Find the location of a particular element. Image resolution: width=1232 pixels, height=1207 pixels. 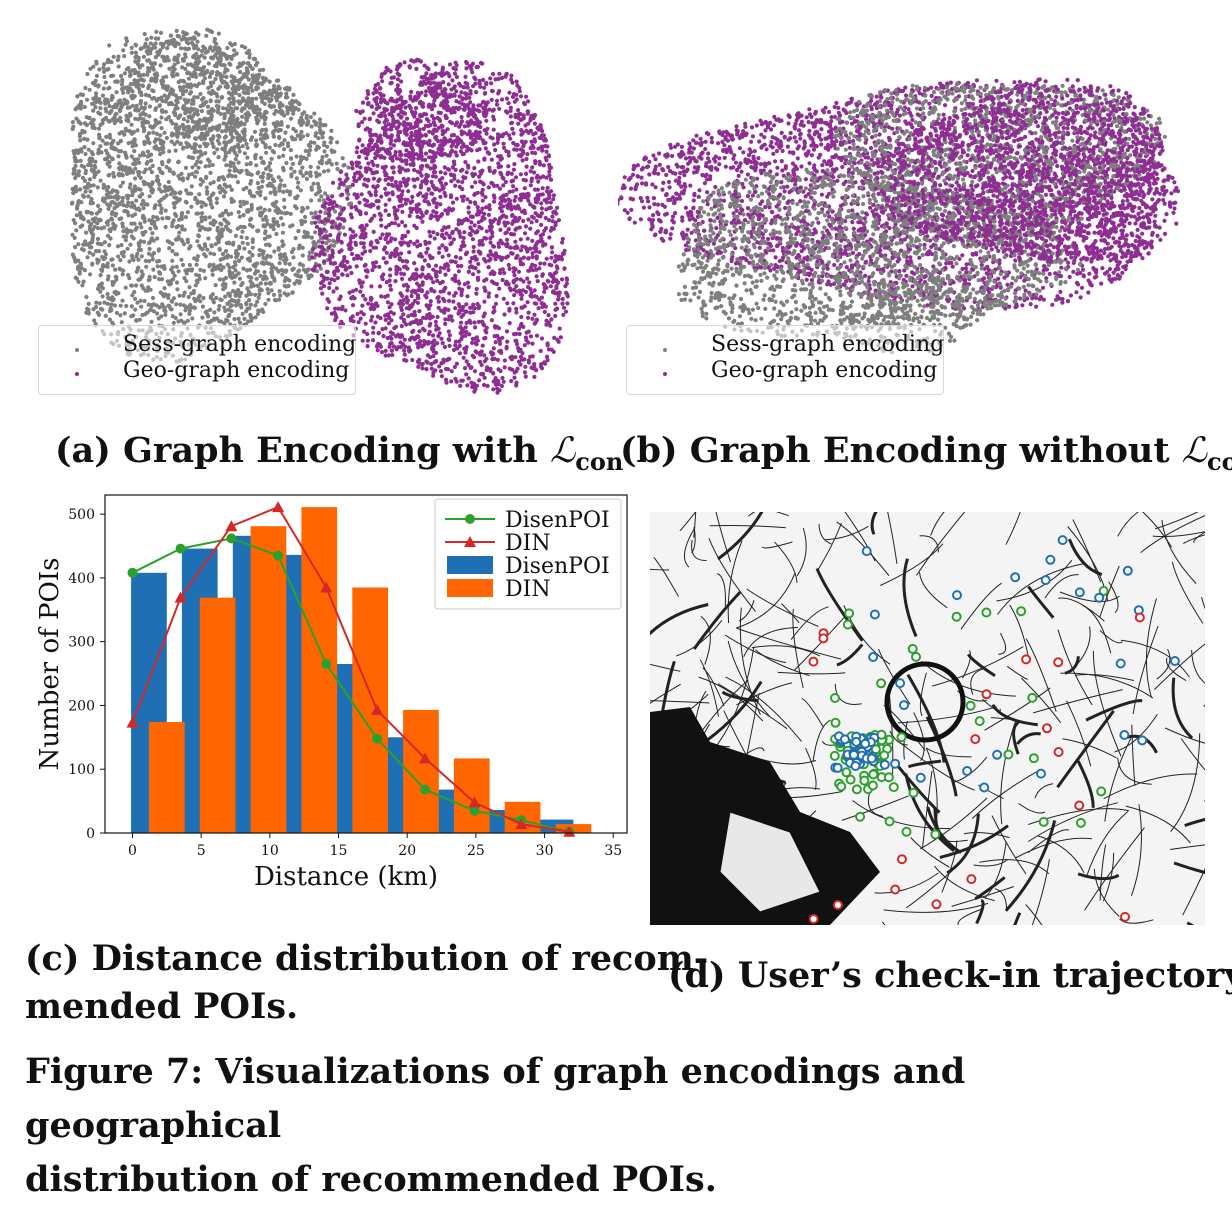

panel-a-scatter: Sess-graph encoding Geo-graph encoding is located at coordinates (315, 215).